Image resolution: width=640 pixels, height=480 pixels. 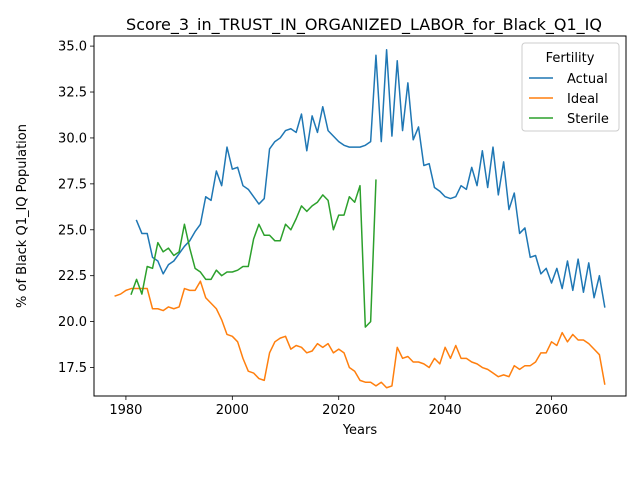 I want to click on y-tick-label: 25.0, so click(x=72, y=230).